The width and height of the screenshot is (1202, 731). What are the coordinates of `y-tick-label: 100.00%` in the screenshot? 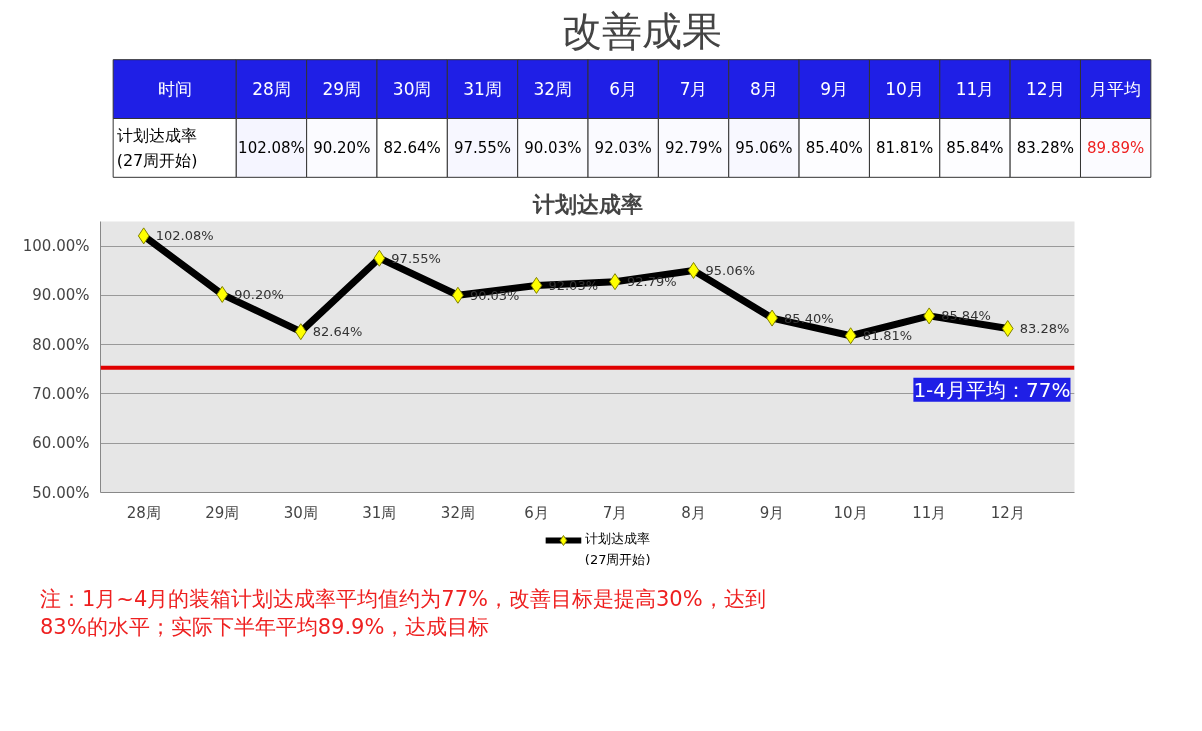 It's located at (56, 246).